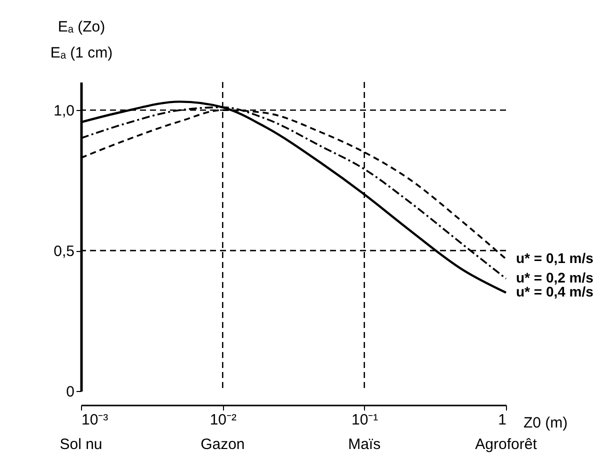  Describe the element at coordinates (502, 420) in the screenshot. I see `x-tick-label: 1` at that location.